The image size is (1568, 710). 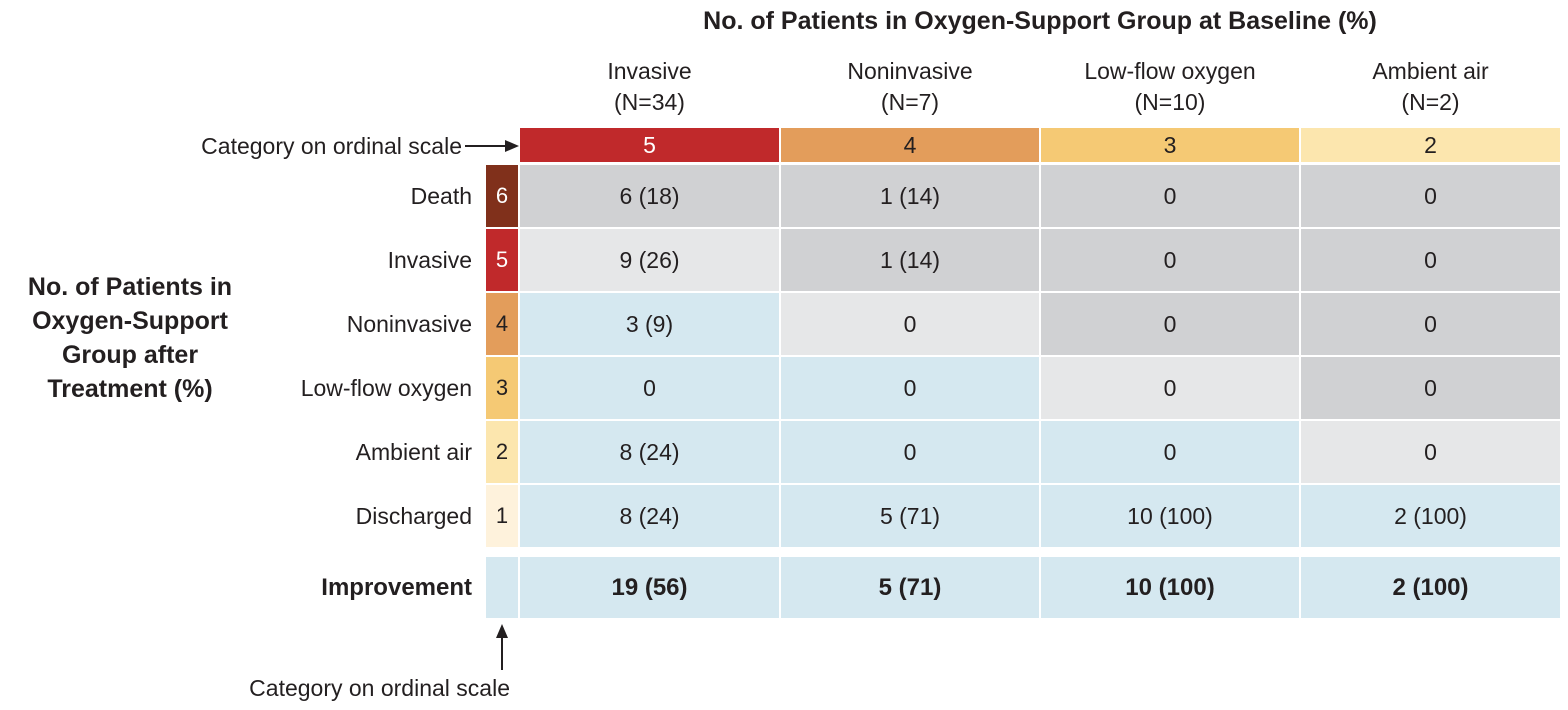 What do you see at coordinates (379, 688) in the screenshot?
I see `ordinal-scale-label-bottom: Category on ordinal scale` at bounding box center [379, 688].